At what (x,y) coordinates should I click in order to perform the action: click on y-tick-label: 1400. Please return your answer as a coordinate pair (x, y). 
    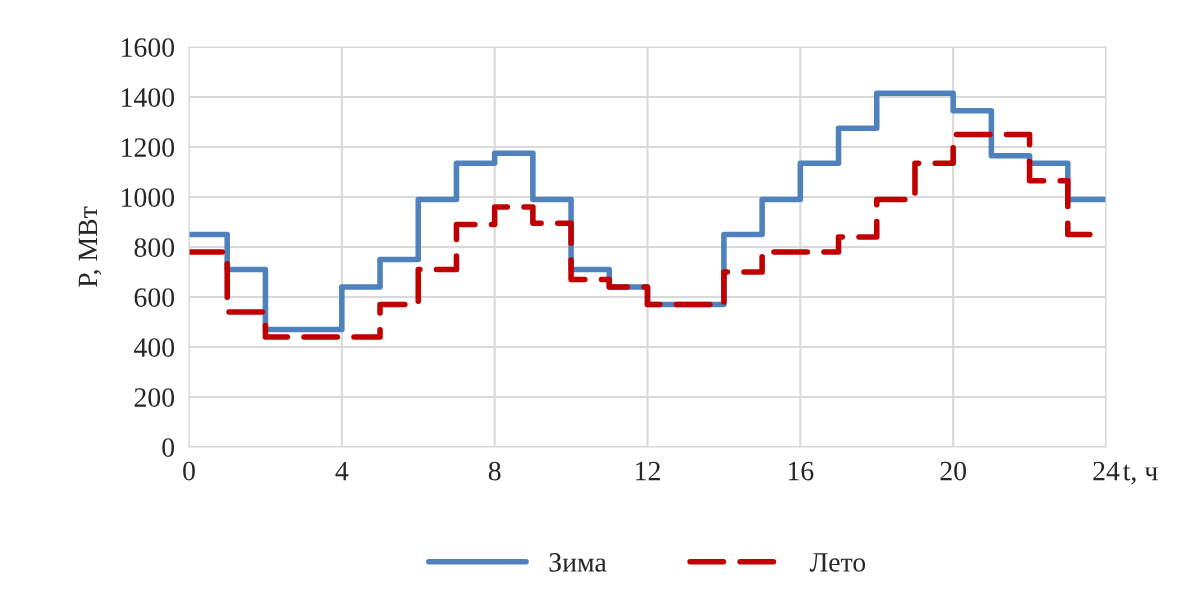
    Looking at the image, I should click on (148, 97).